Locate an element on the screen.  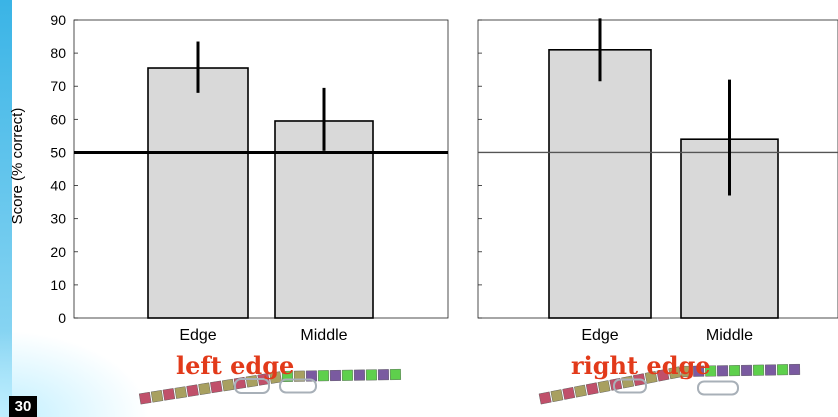
right-edge-caption: right edge is located at coordinates (641, 365).